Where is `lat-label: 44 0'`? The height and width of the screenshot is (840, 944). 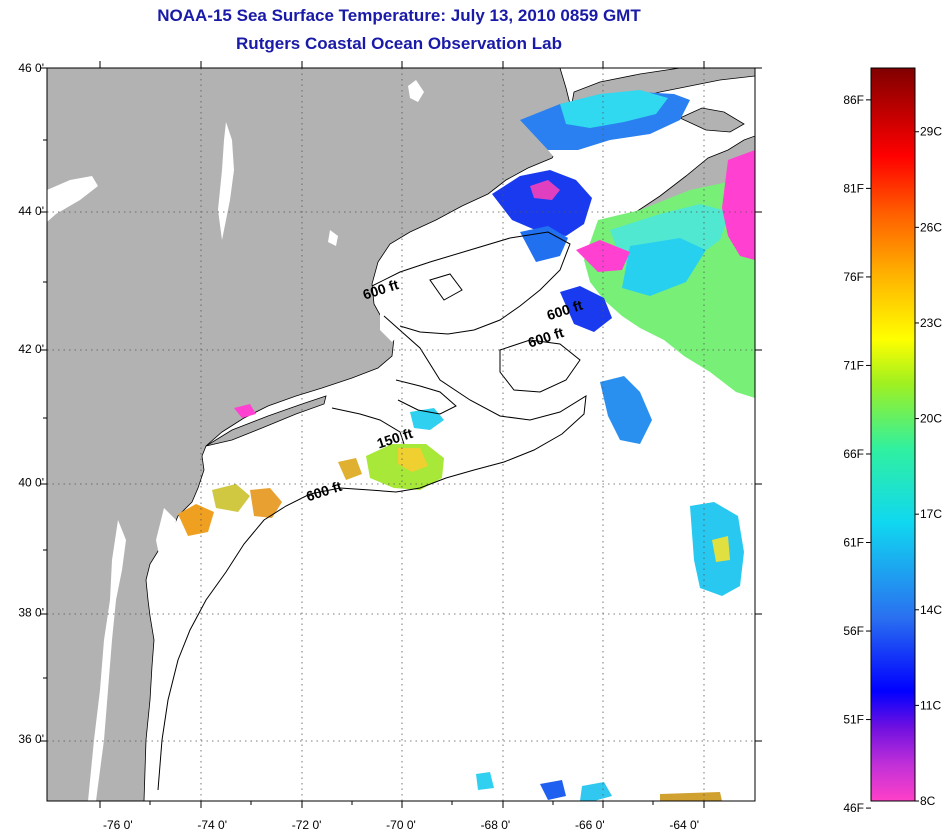
lat-label: 44 0' is located at coordinates (31, 211).